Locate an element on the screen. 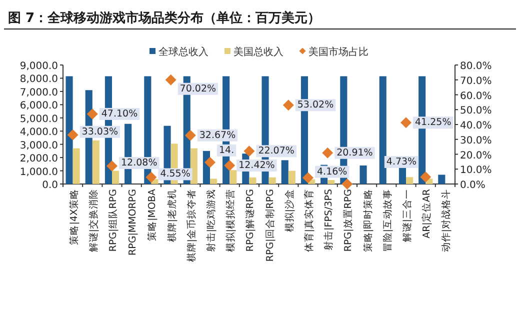 Image resolution: width=520 pixels, height=321 pixels. data-label: 47.10% is located at coordinates (119, 114).